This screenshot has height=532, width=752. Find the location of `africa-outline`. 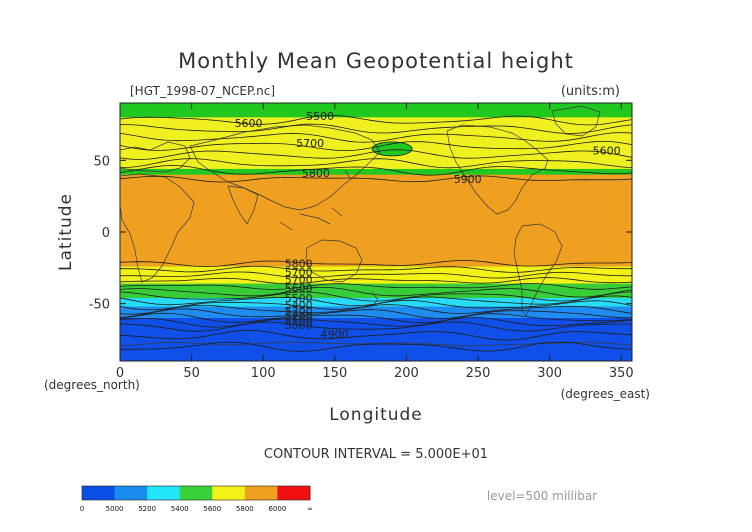

africa-outline is located at coordinates (157, 228).